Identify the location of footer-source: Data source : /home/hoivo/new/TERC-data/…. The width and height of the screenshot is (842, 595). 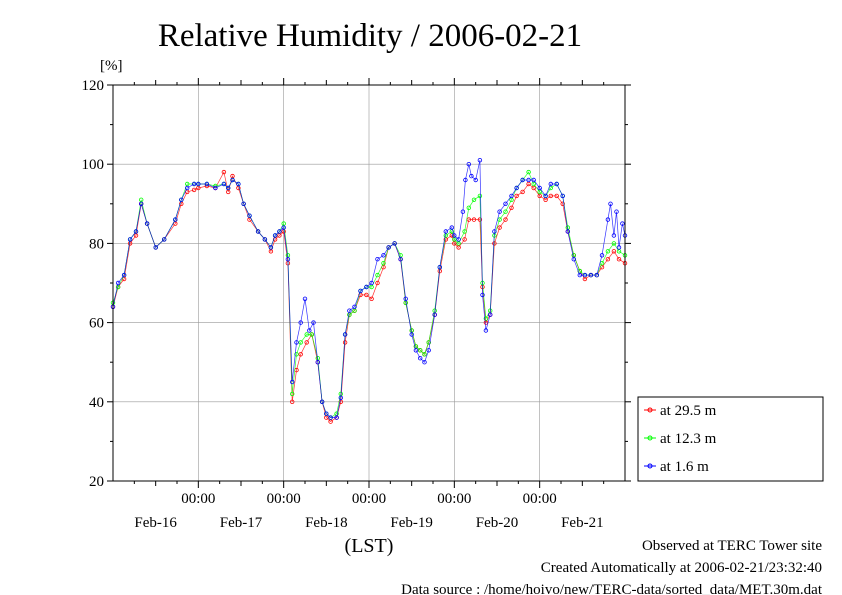
(612, 588).